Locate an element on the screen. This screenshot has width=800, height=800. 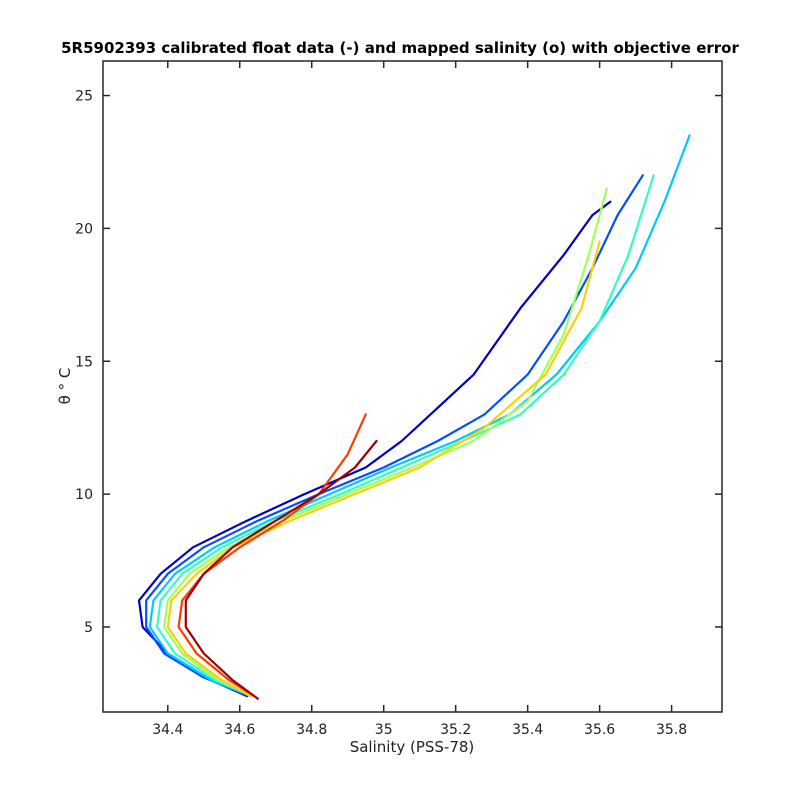
y-tick-label: 20 is located at coordinates (84, 229).